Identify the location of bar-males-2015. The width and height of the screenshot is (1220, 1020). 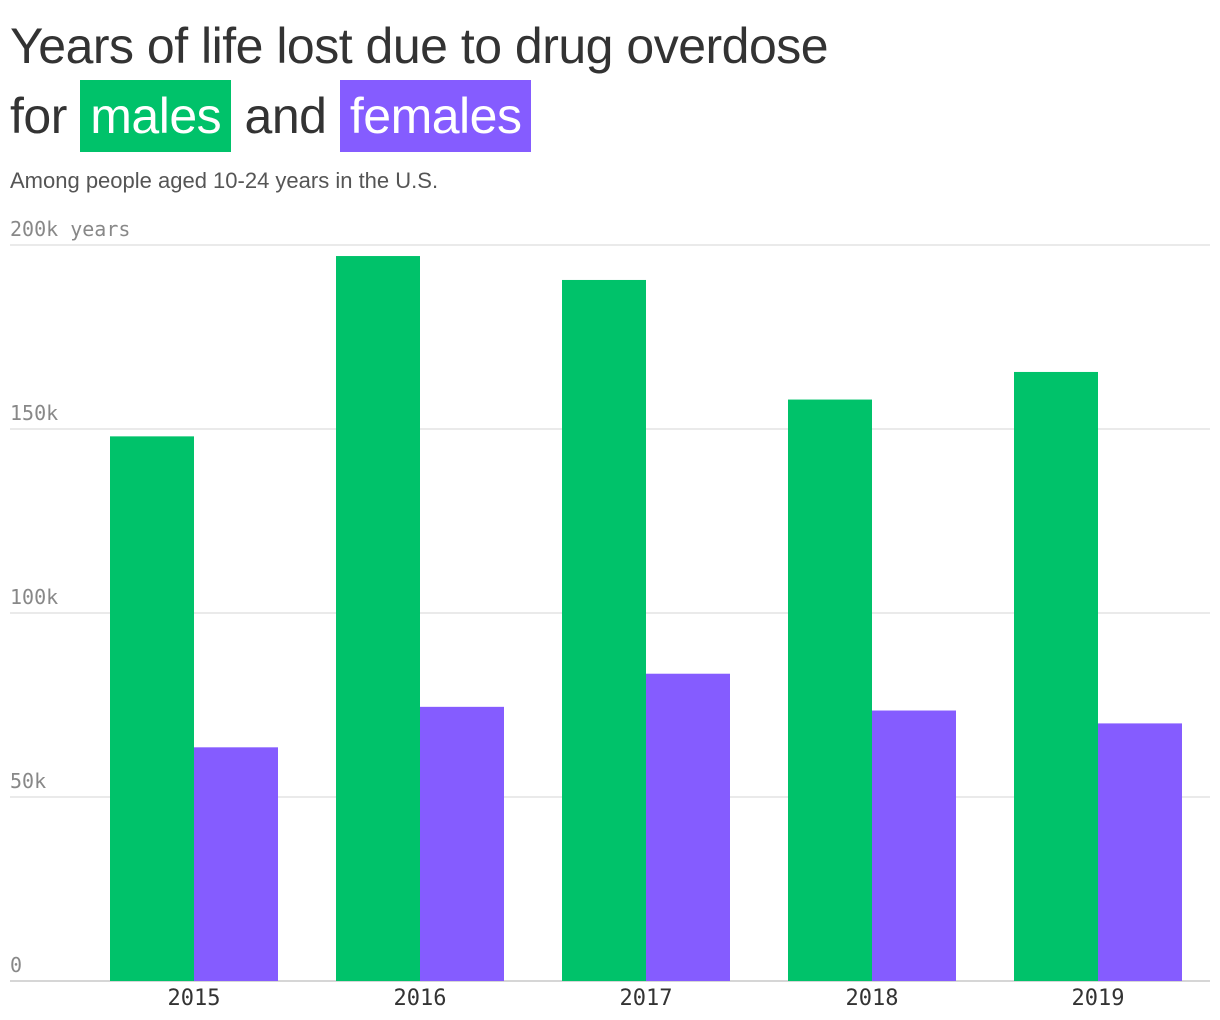
(152, 708).